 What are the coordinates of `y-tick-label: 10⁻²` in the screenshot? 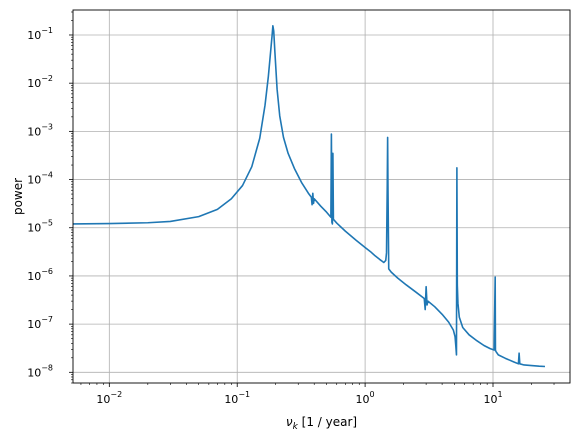 It's located at (40, 82).